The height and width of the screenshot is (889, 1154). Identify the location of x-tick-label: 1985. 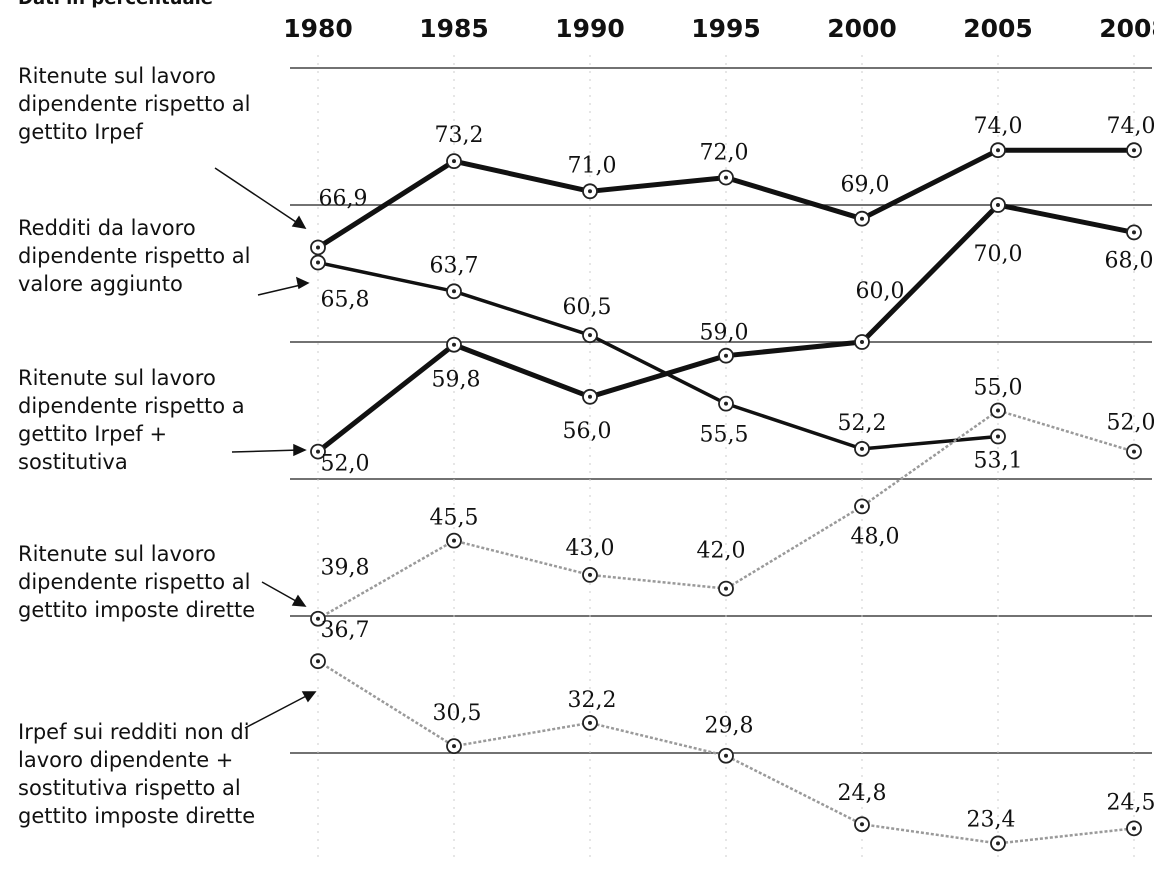
(454, 28).